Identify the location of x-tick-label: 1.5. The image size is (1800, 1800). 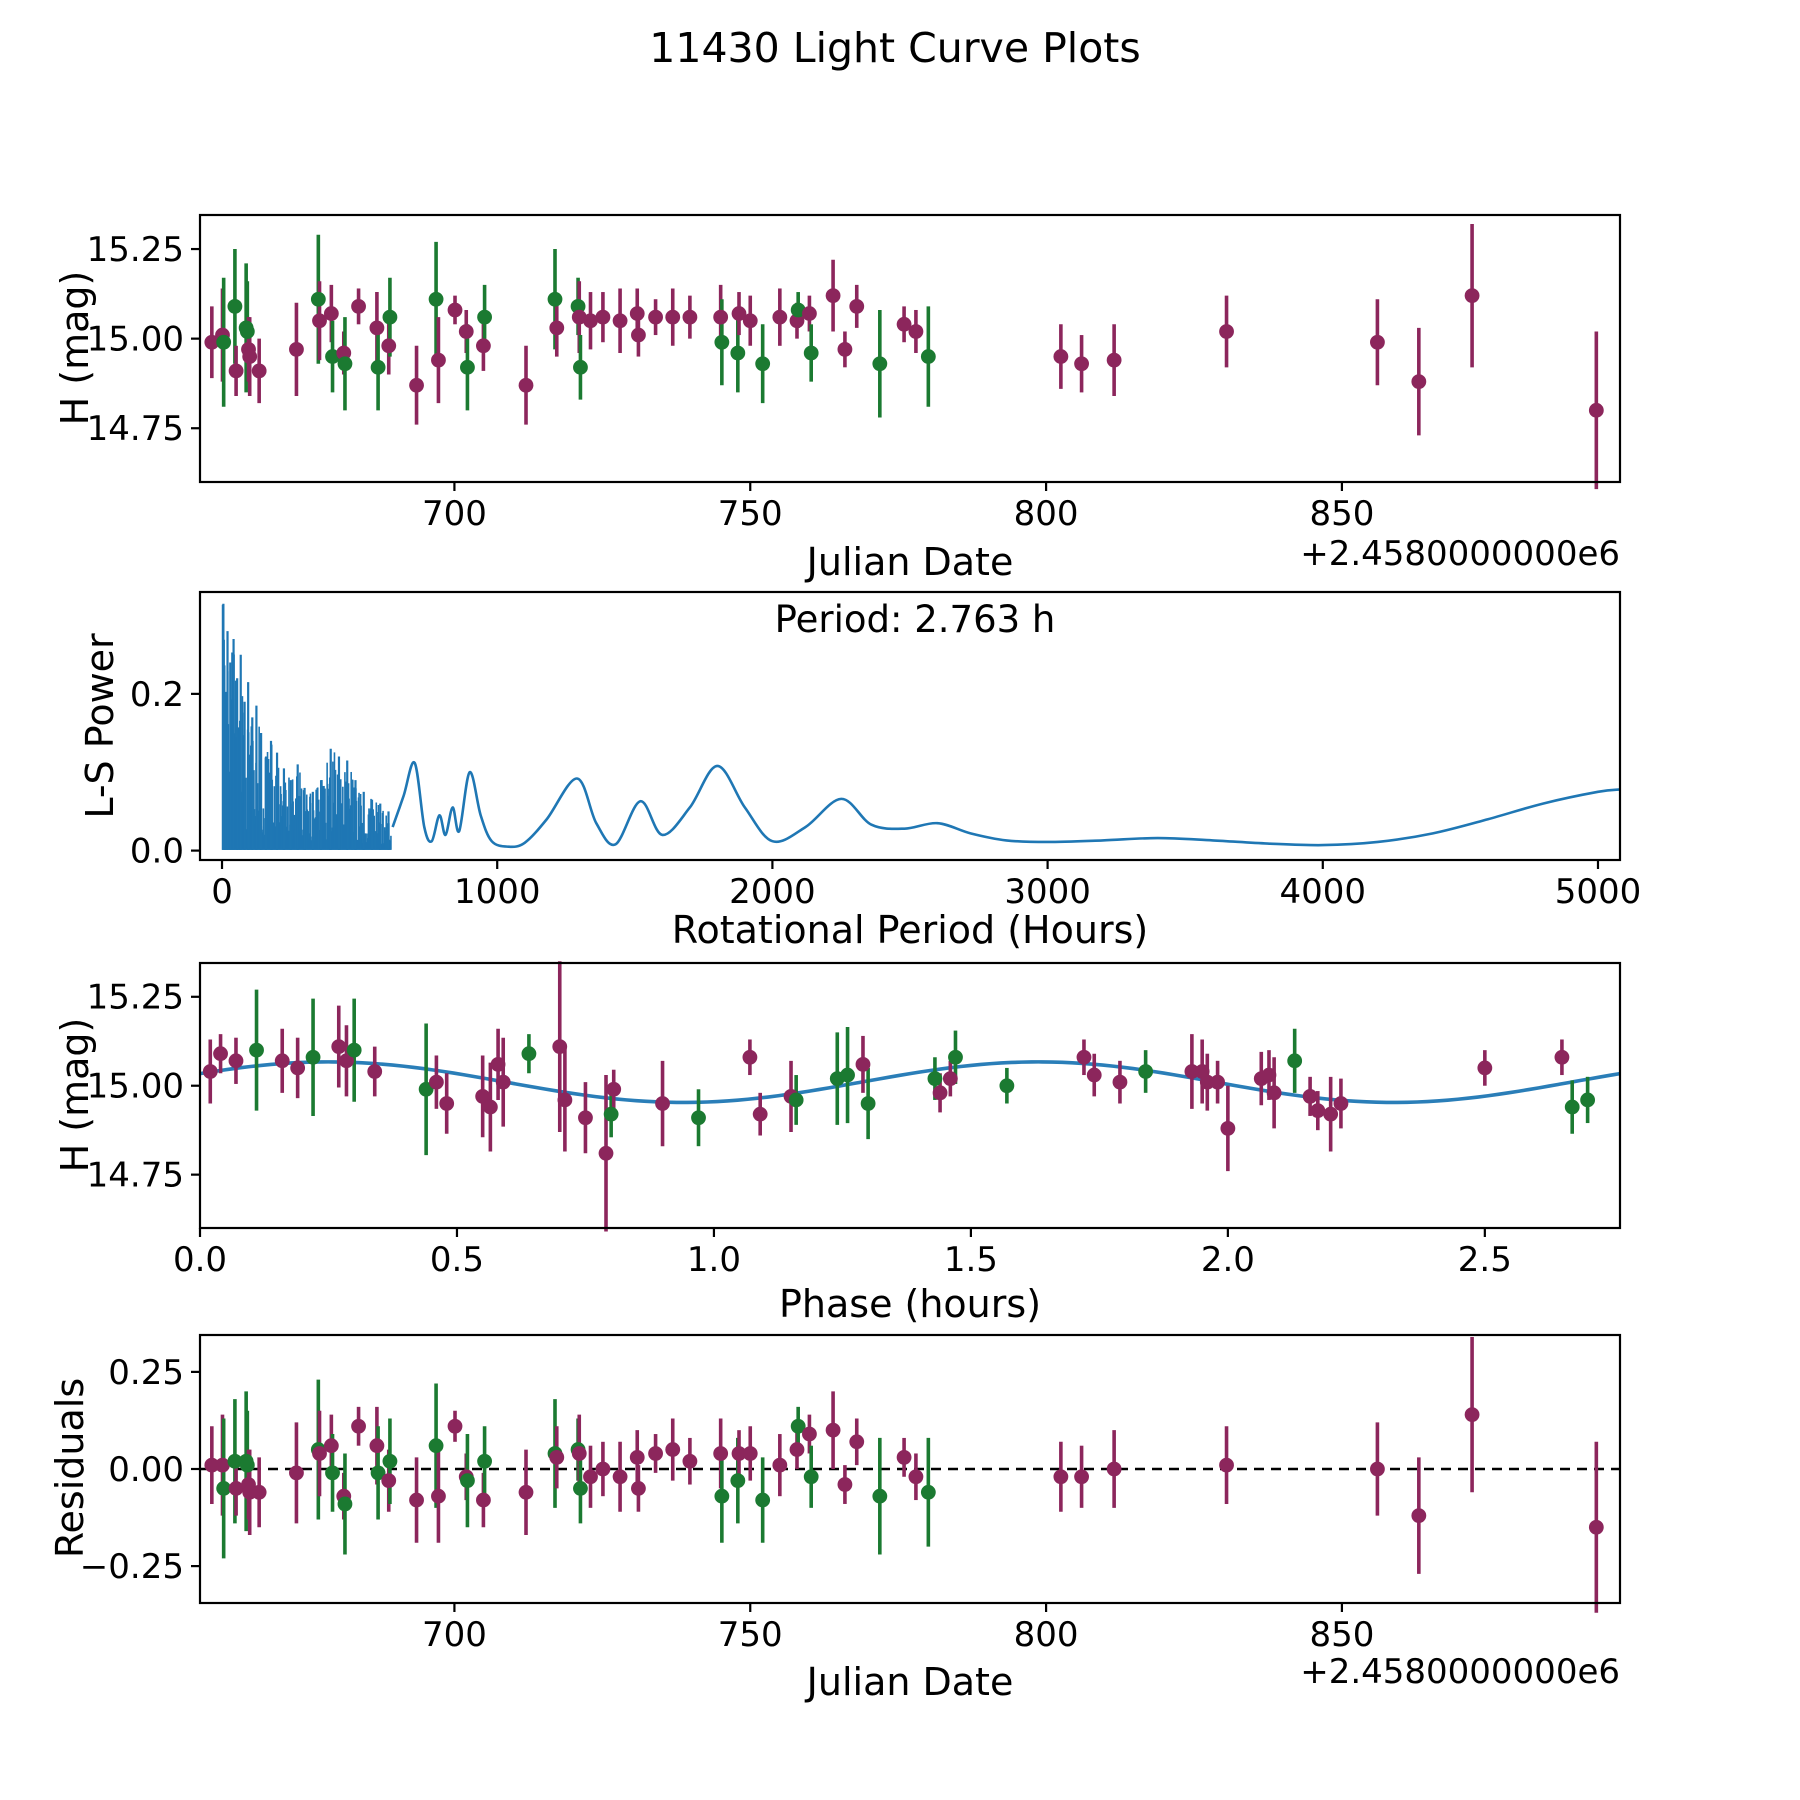
(971, 1260).